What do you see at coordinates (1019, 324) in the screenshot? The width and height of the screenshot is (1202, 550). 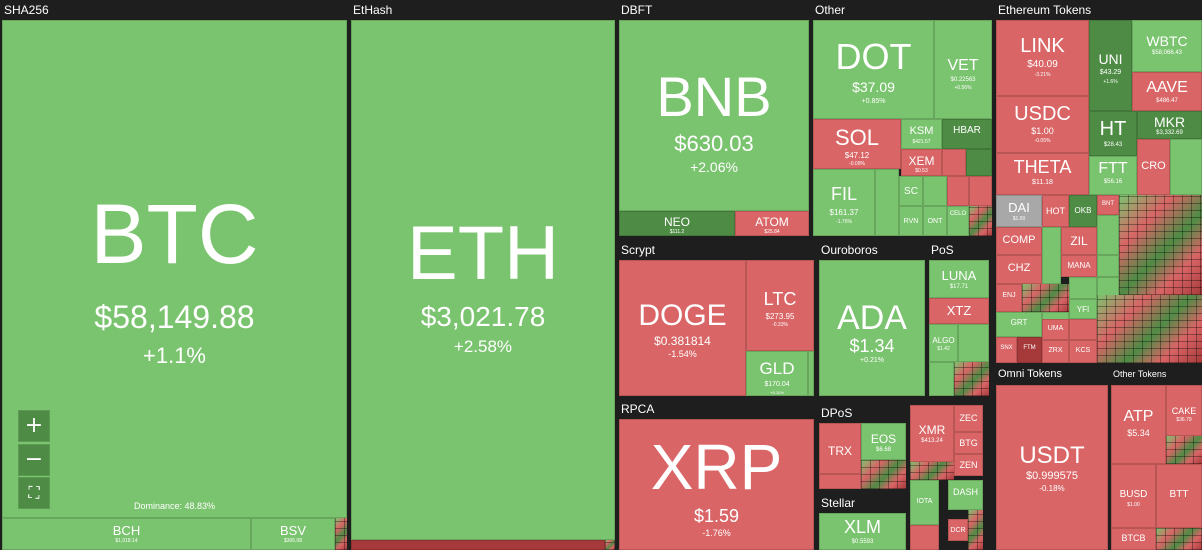 I see `coin-tile-grt: GRT` at bounding box center [1019, 324].